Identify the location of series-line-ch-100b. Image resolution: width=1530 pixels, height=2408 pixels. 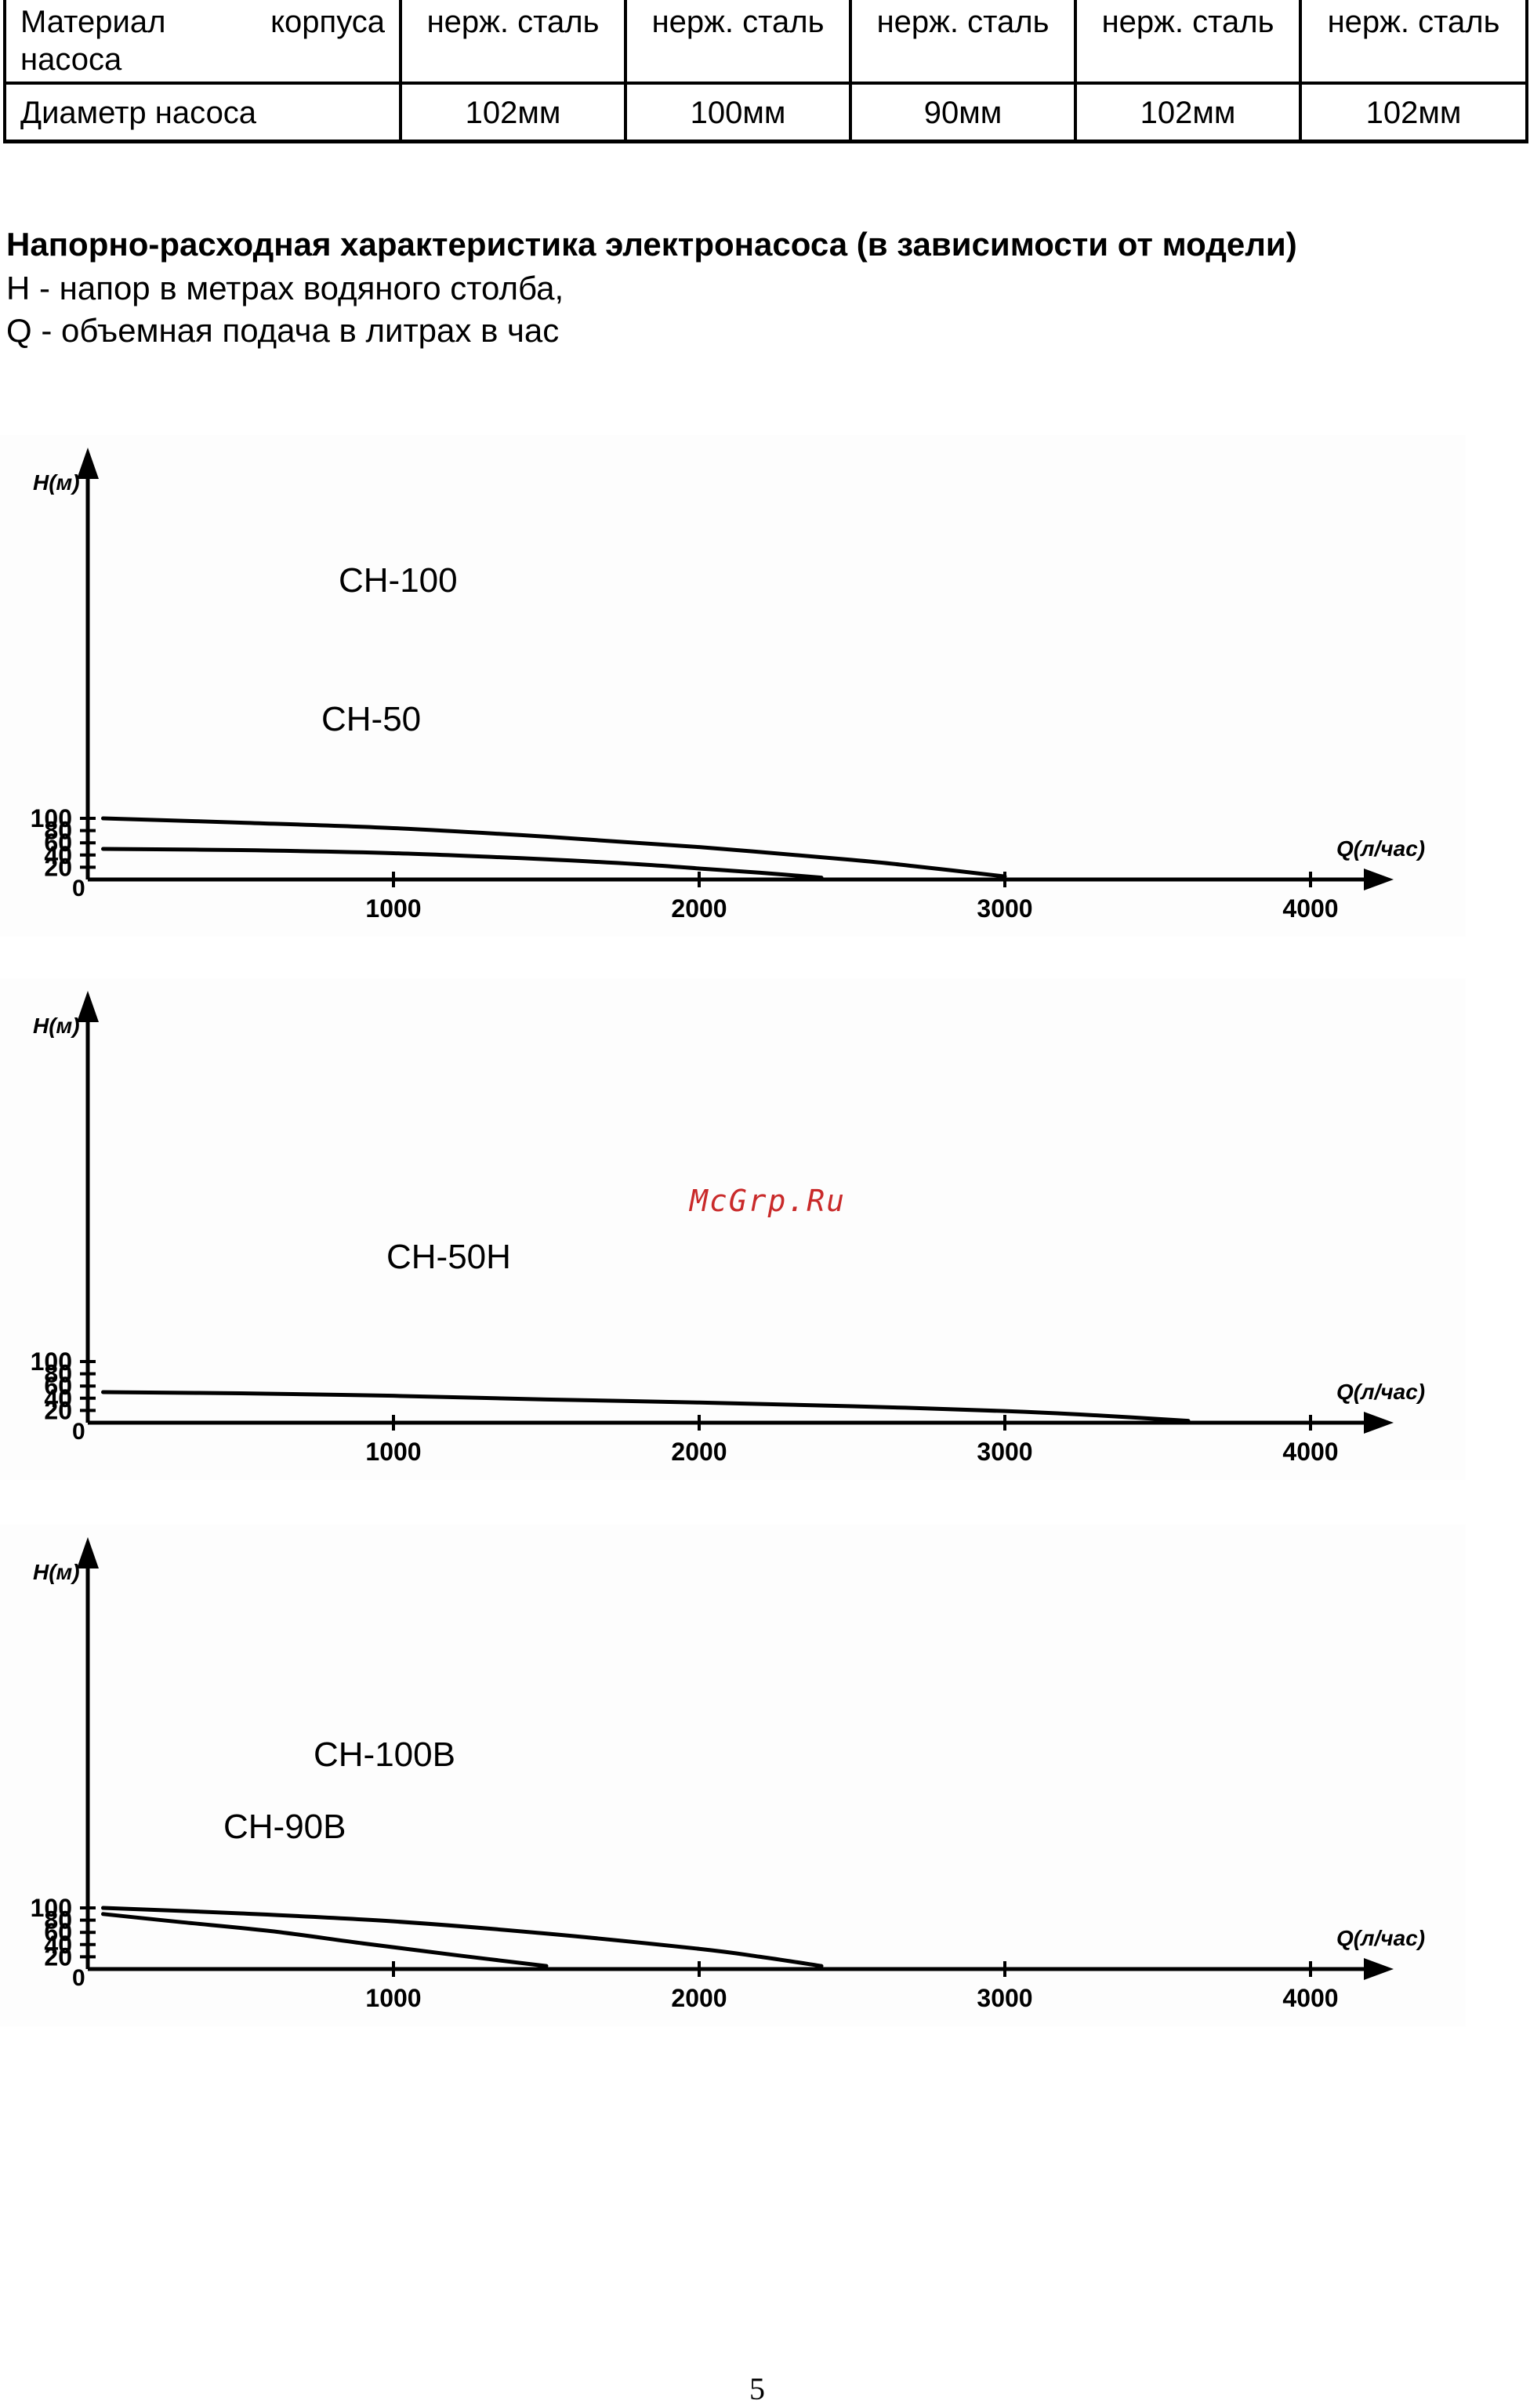
(462, 1937).